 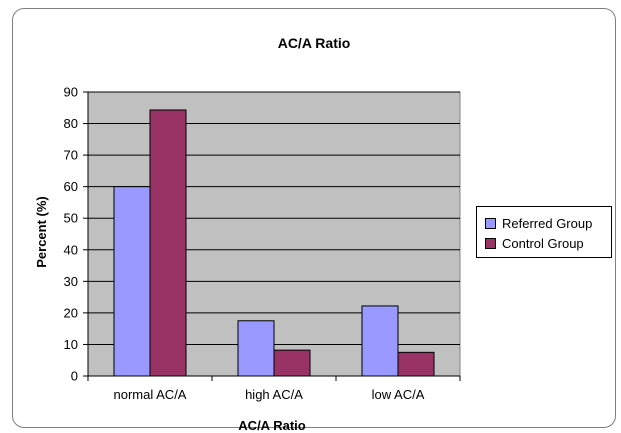 I want to click on y-tick-label: 90, so click(x=71, y=92).